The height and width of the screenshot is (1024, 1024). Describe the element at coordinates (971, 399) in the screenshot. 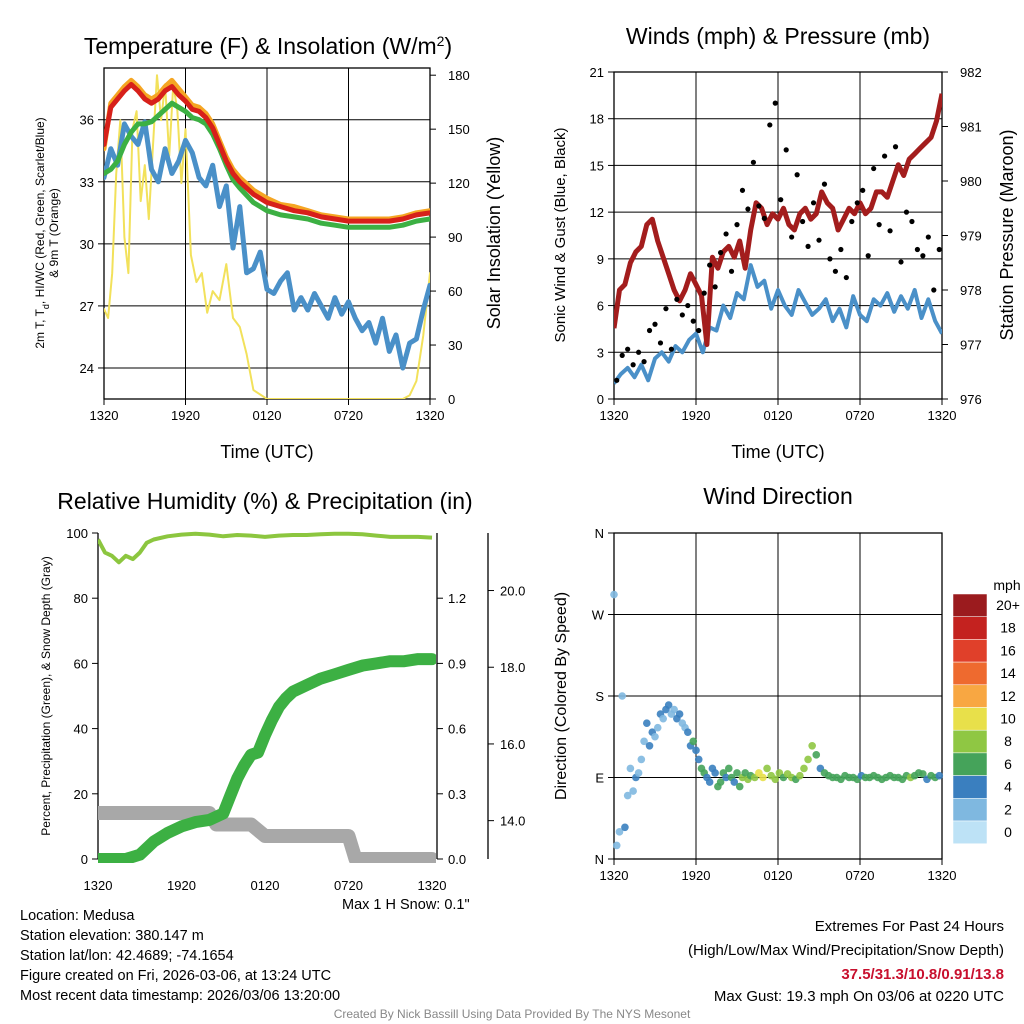

I see `y2-tick-label: 976` at that location.